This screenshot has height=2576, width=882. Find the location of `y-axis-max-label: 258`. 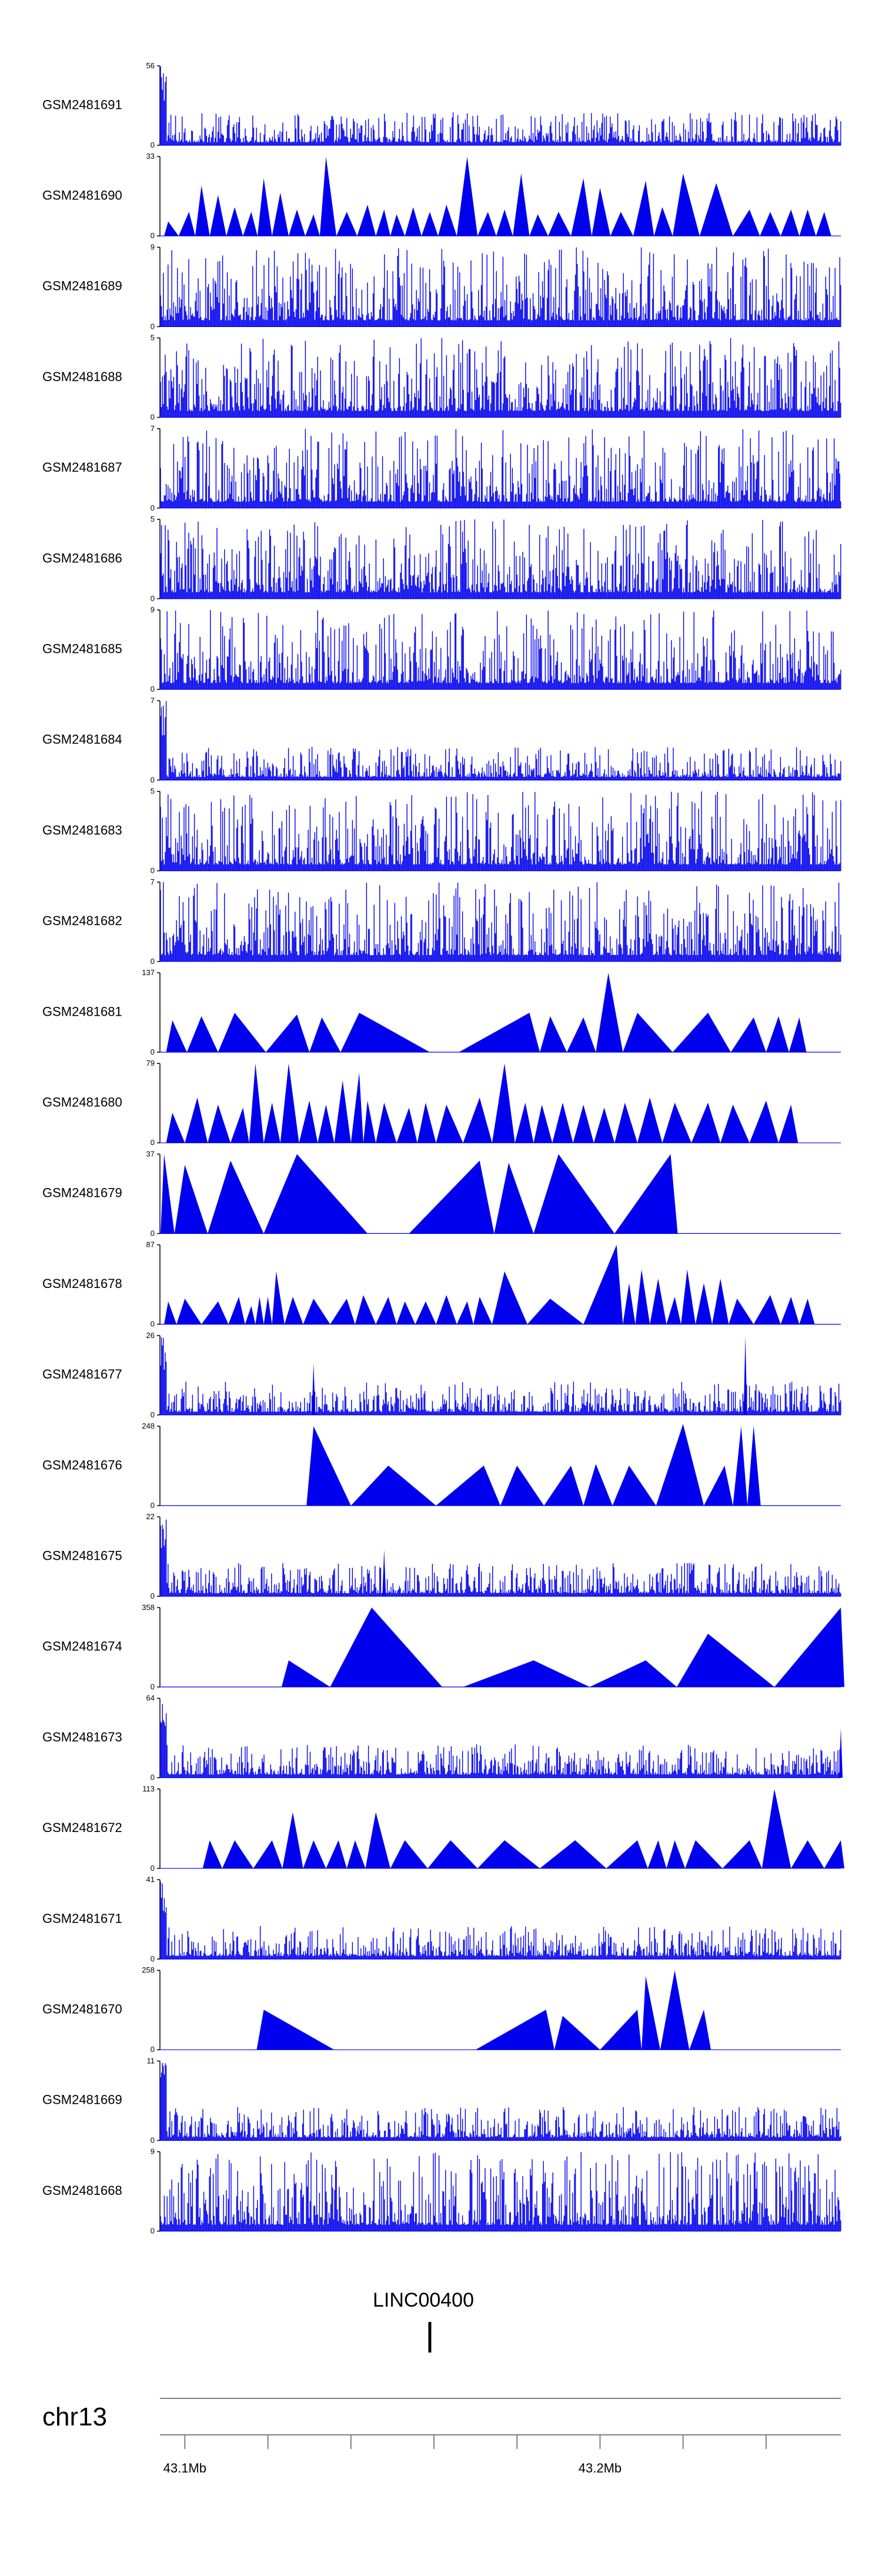

y-axis-max-label: 258 is located at coordinates (148, 1970).